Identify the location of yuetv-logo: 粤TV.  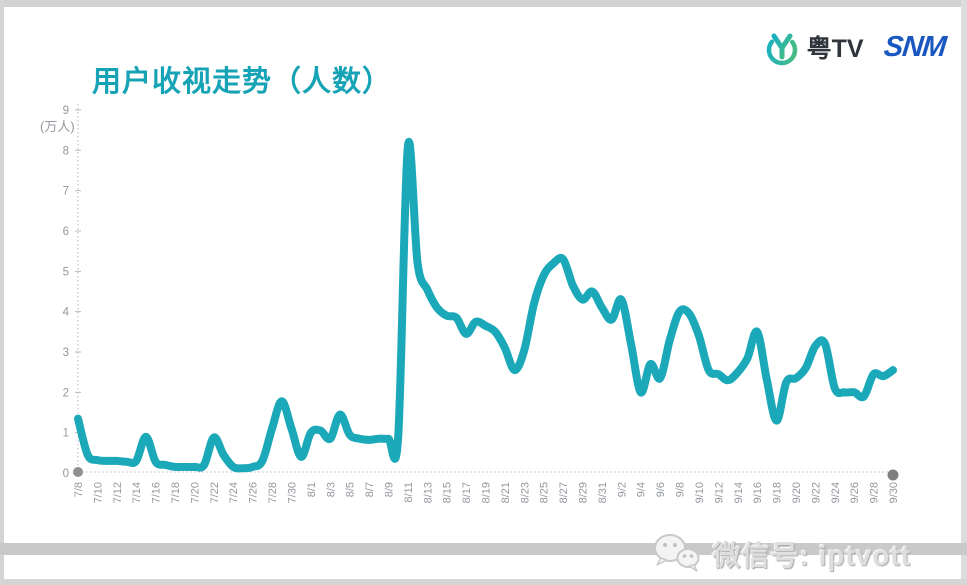
(812, 47).